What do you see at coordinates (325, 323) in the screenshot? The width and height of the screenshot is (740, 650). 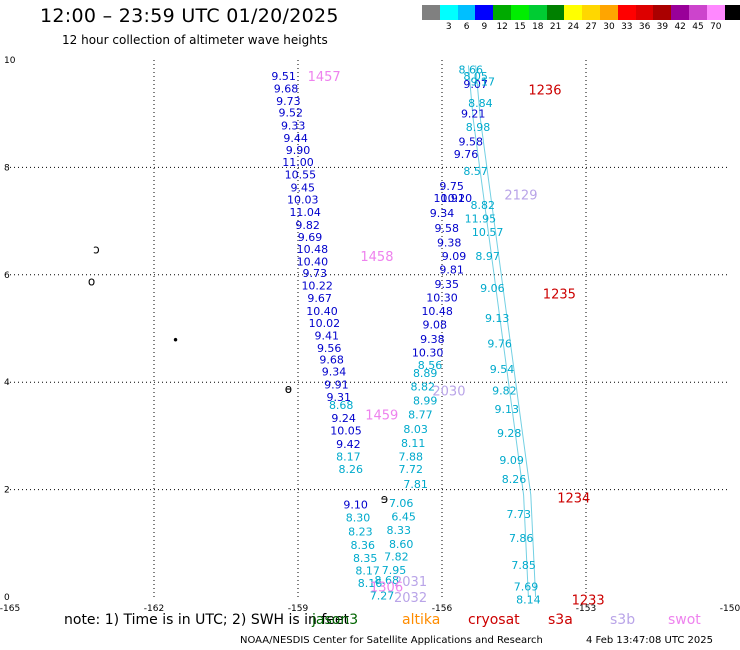 I see `wave-height-label: 10.02` at bounding box center [325, 323].